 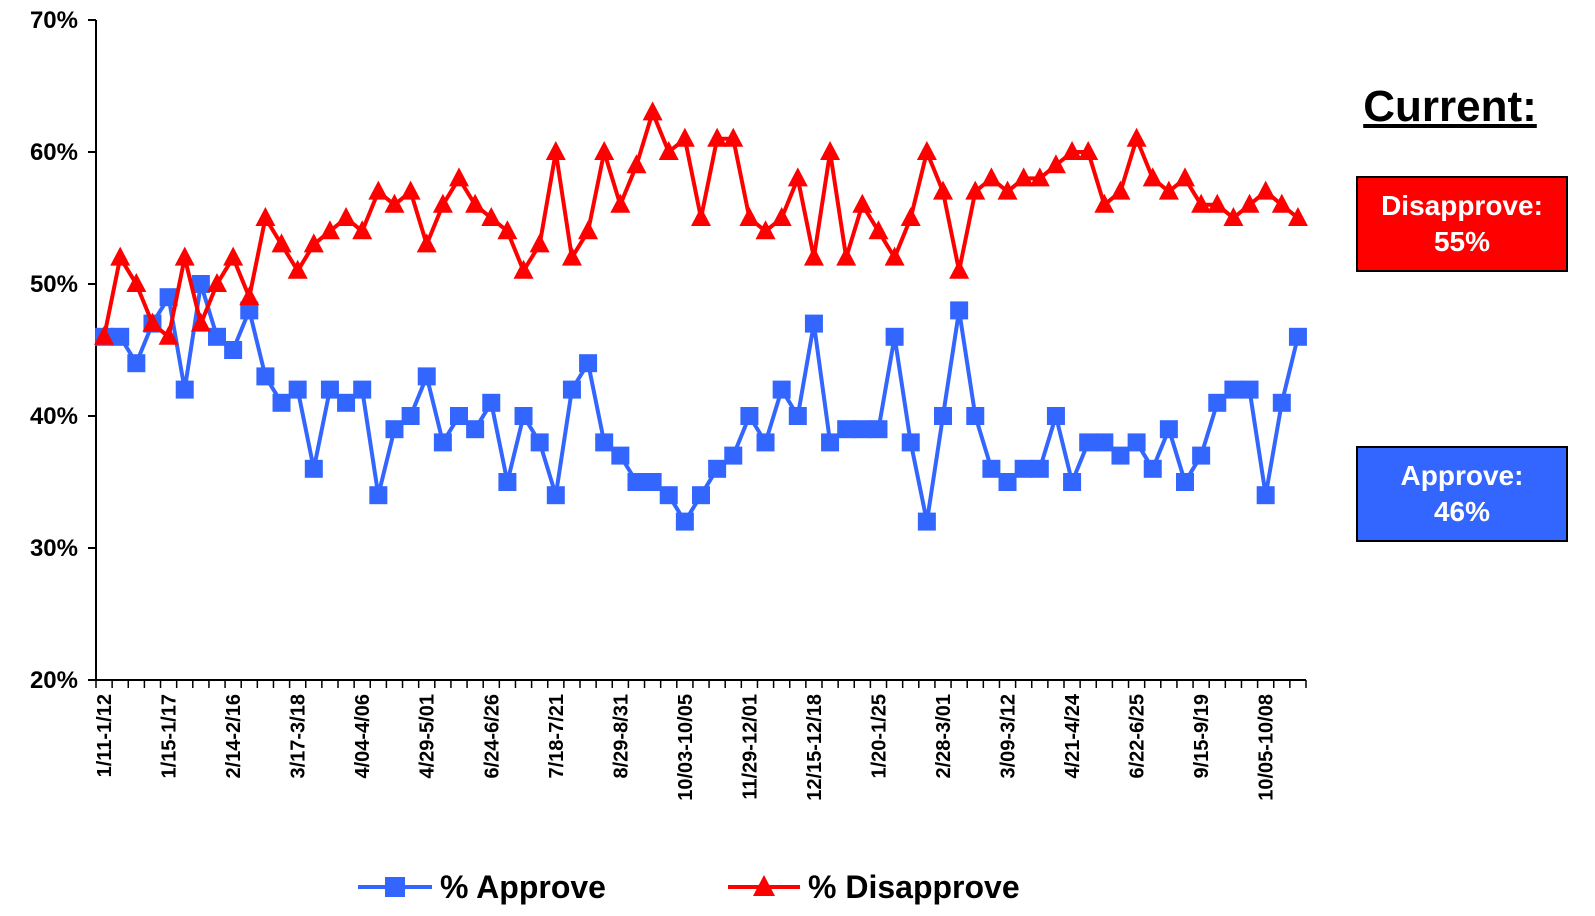 I want to click on legend-item-approve: % Approve, so click(x=482, y=887).